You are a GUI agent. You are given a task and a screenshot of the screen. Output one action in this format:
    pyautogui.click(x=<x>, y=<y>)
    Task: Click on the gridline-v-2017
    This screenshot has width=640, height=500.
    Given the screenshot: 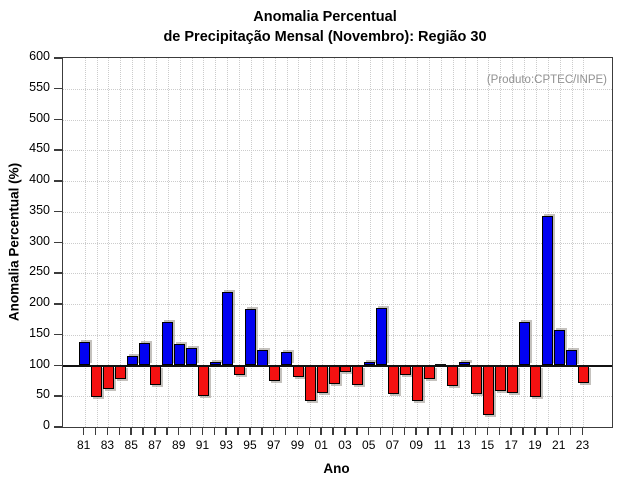 What is the action you would take?
    pyautogui.click(x=513, y=242)
    